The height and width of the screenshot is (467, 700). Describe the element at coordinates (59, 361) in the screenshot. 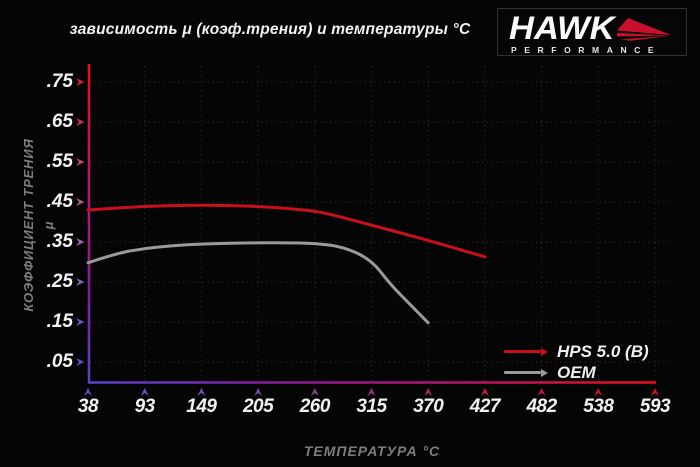

I see `y-tick-label: .05` at that location.